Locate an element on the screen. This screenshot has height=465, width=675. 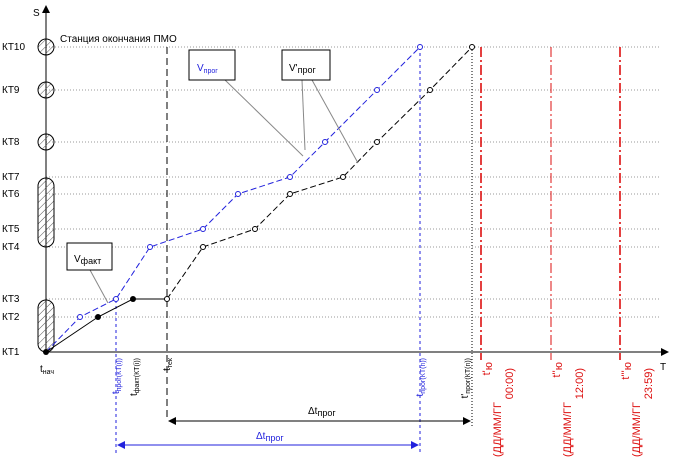
fact-points is located at coordinates (89, 325).